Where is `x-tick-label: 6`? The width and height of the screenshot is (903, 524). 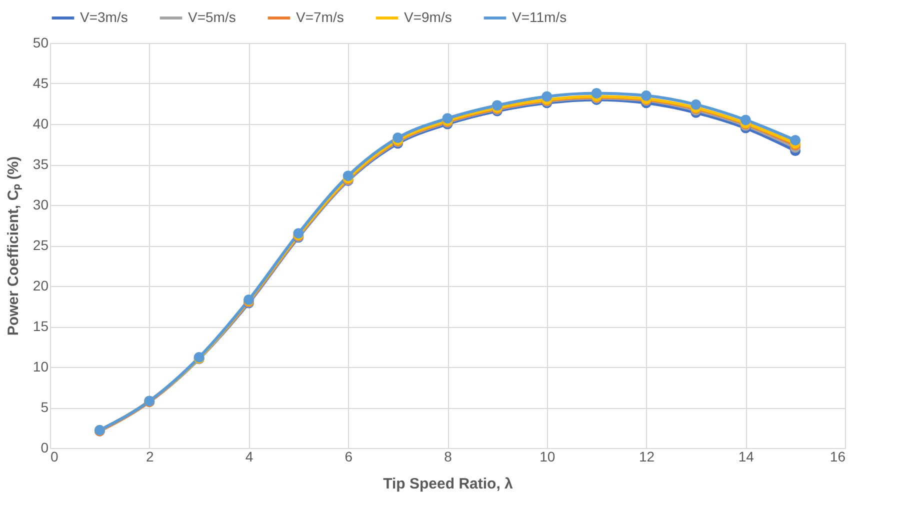 x-tick-label: 6 is located at coordinates (348, 456).